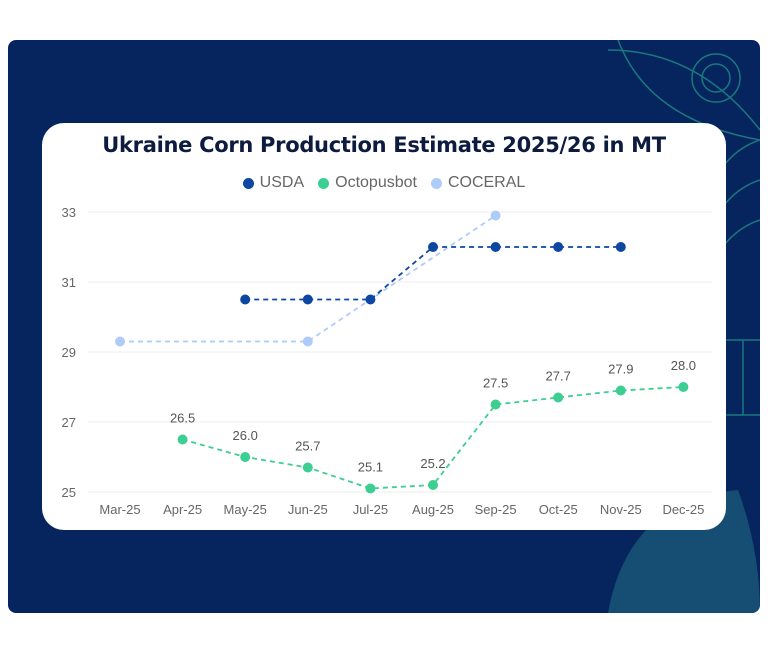 The image size is (768, 654). Describe the element at coordinates (486, 182) in the screenshot. I see `legend-label: COCERAL` at that location.